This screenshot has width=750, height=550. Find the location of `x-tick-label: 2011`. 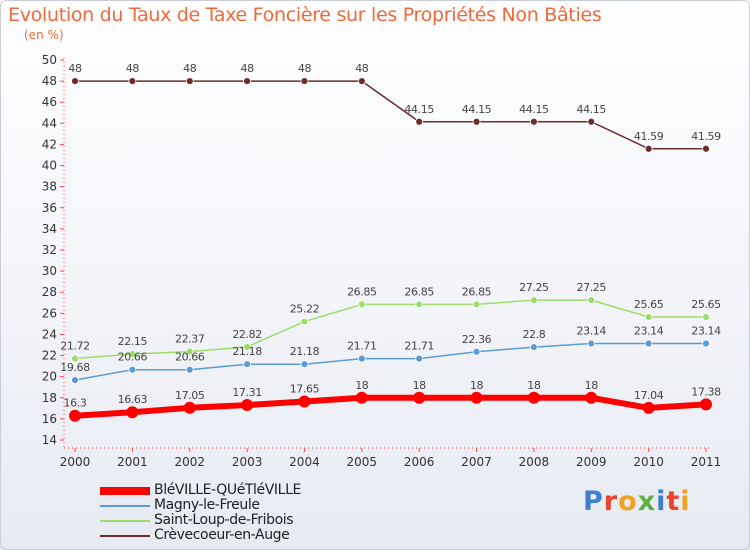

x-tick-label: 2011 is located at coordinates (706, 462).